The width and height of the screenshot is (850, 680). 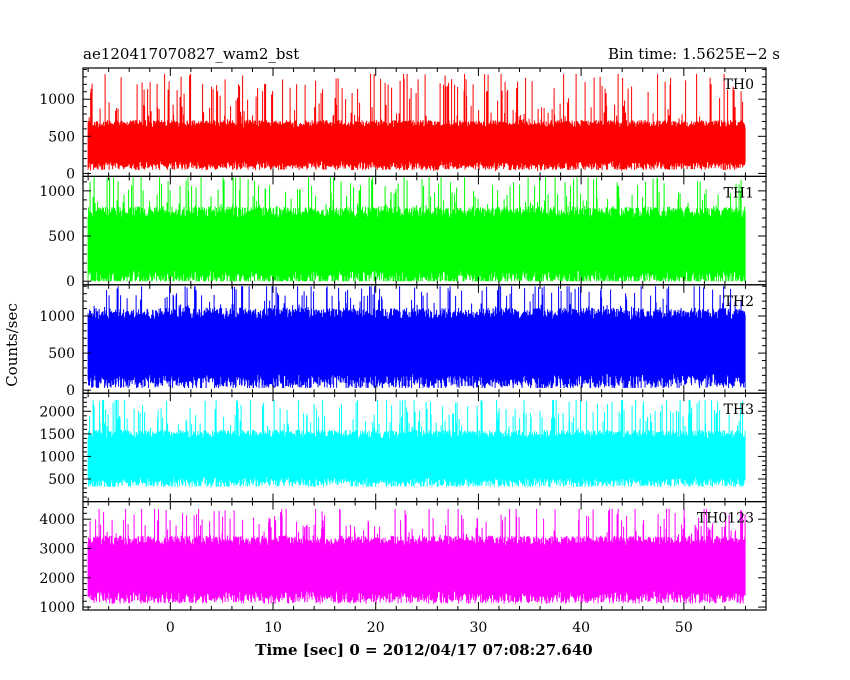 I want to click on panel-label-th0123: TH0123, so click(x=725, y=519).